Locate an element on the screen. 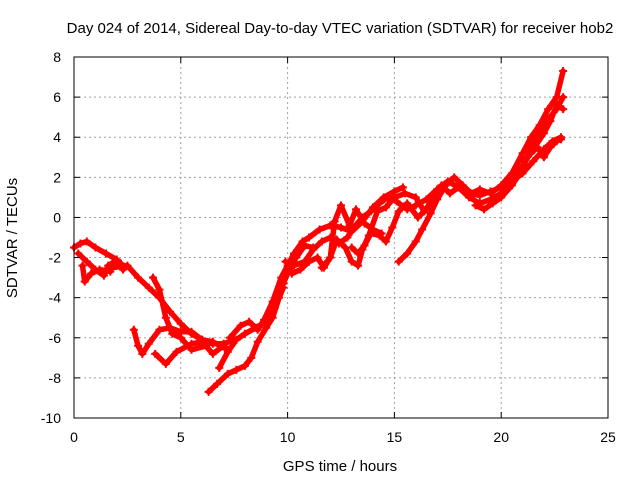 The height and width of the screenshot is (480, 640). y-tick-label: 6 is located at coordinates (57, 97).